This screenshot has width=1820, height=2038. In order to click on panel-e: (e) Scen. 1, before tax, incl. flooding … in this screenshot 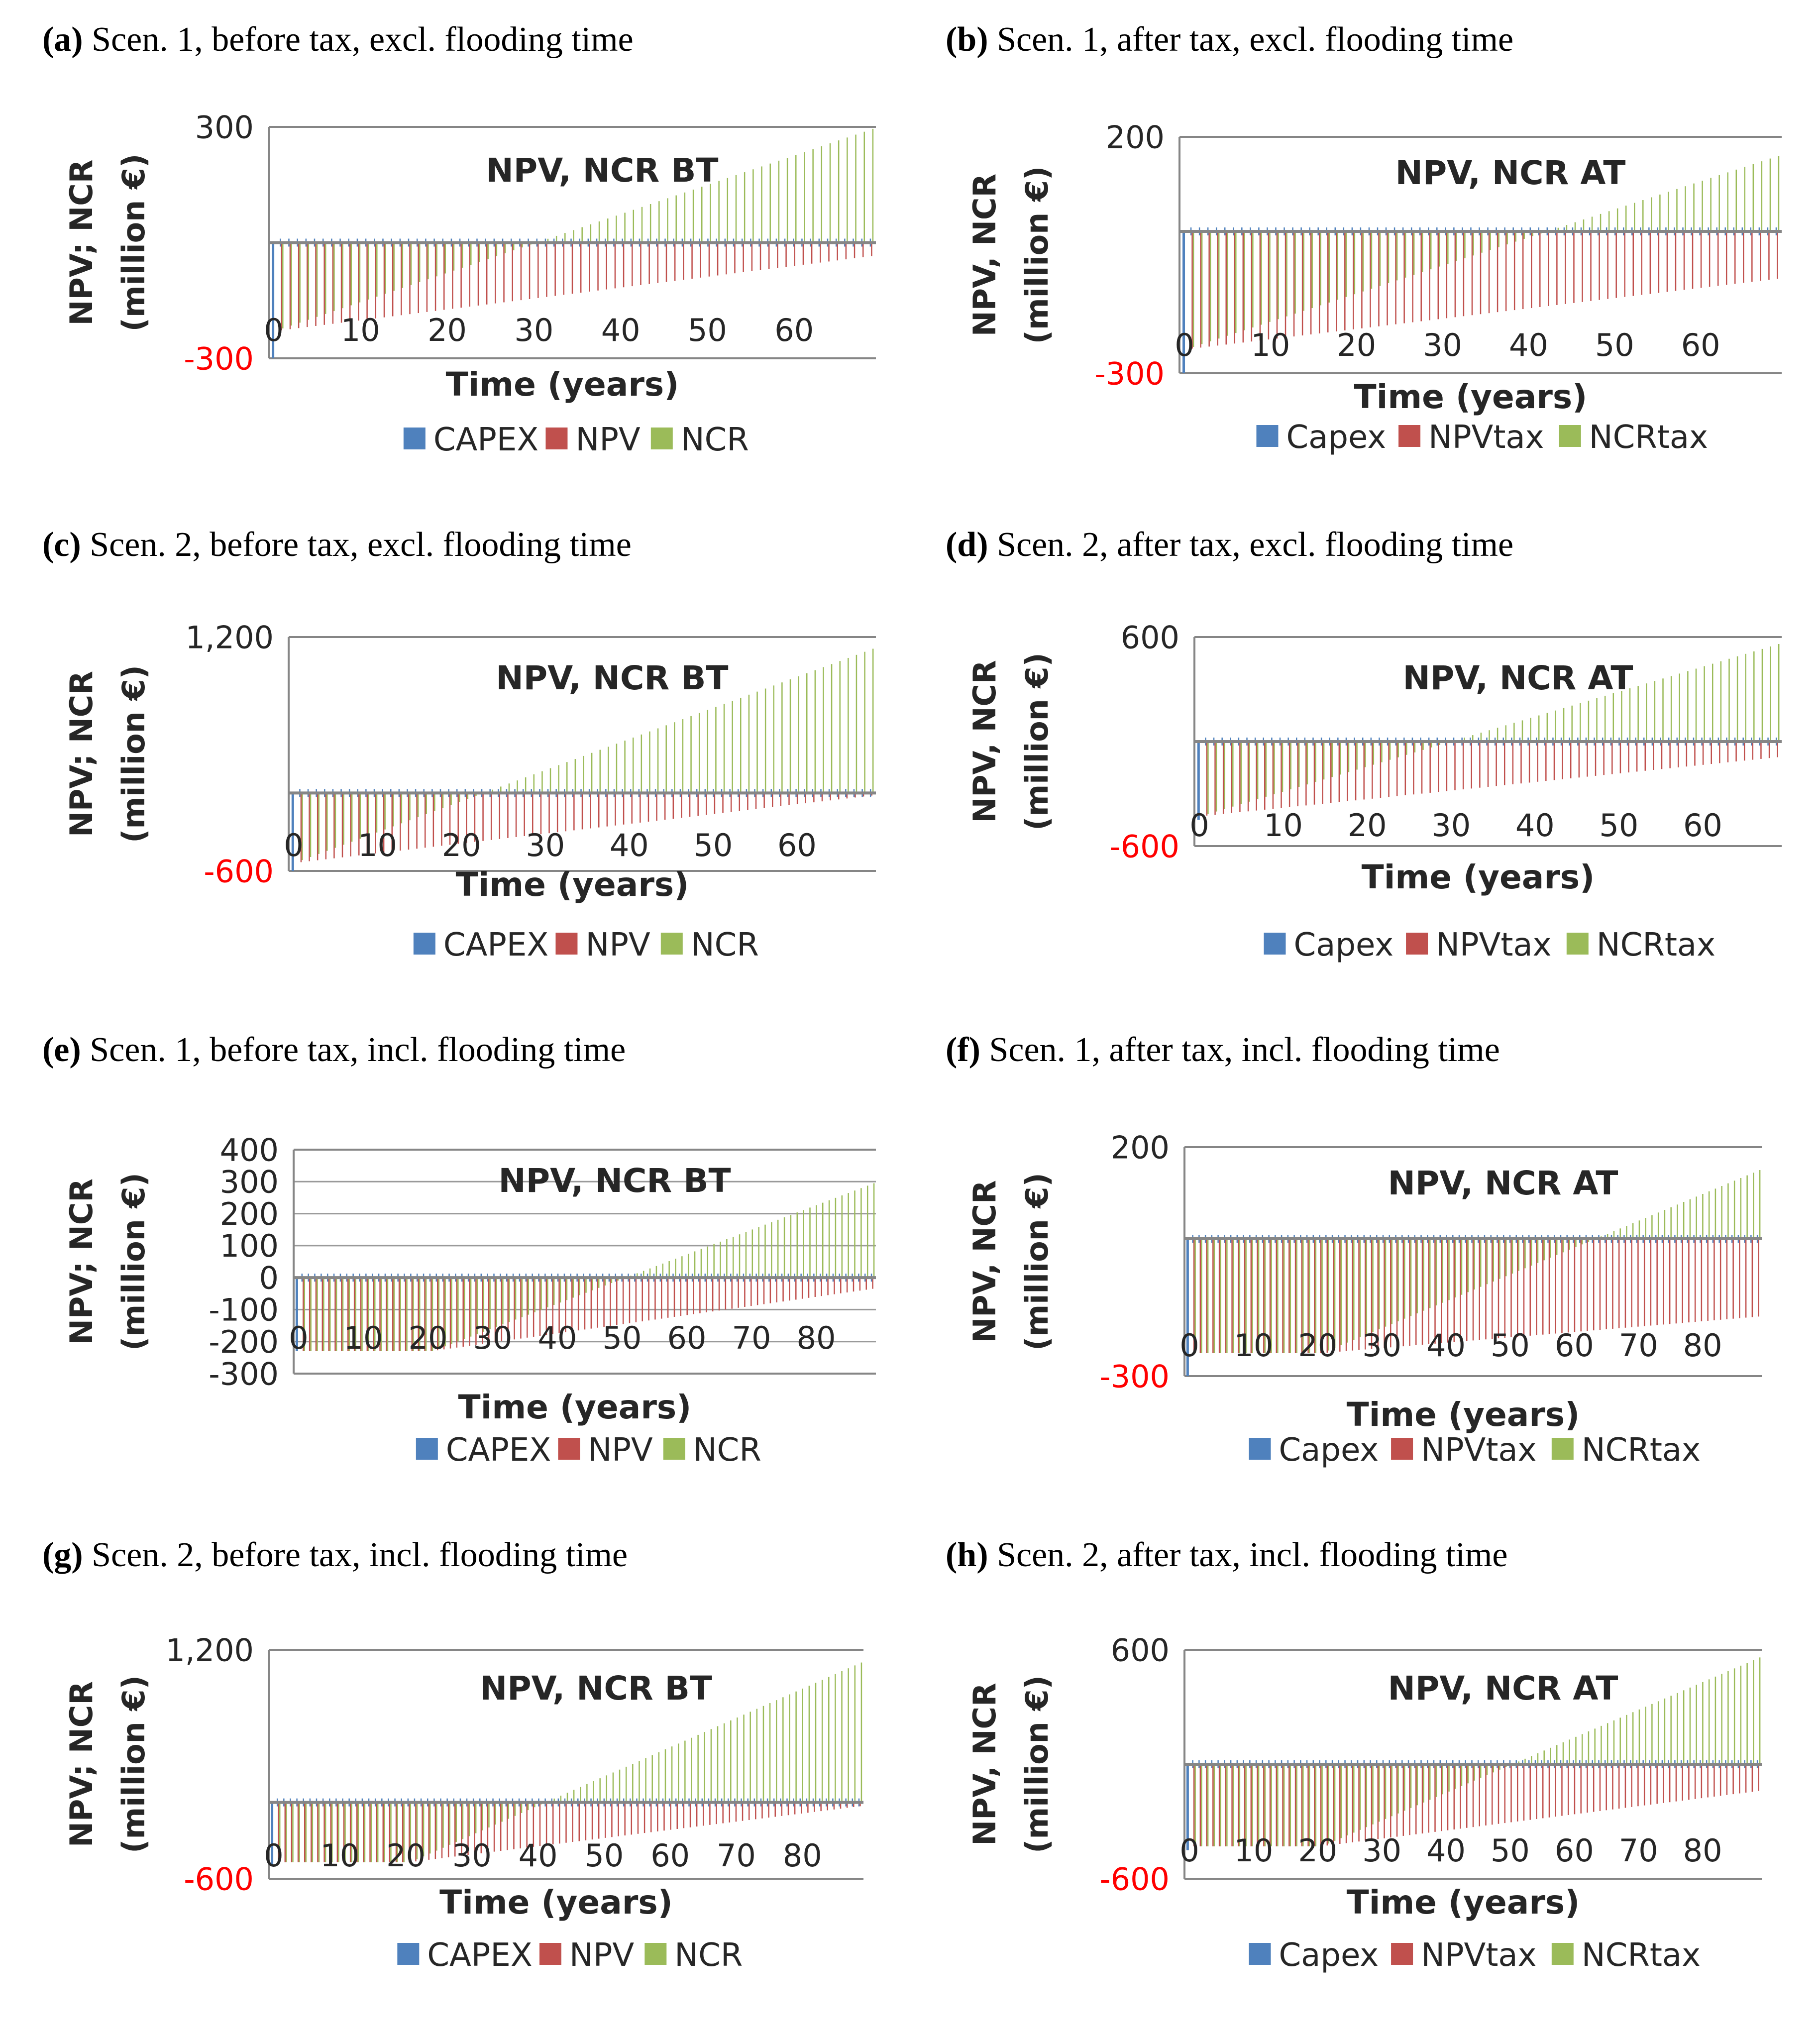, I will do `click(490, 1281)`.